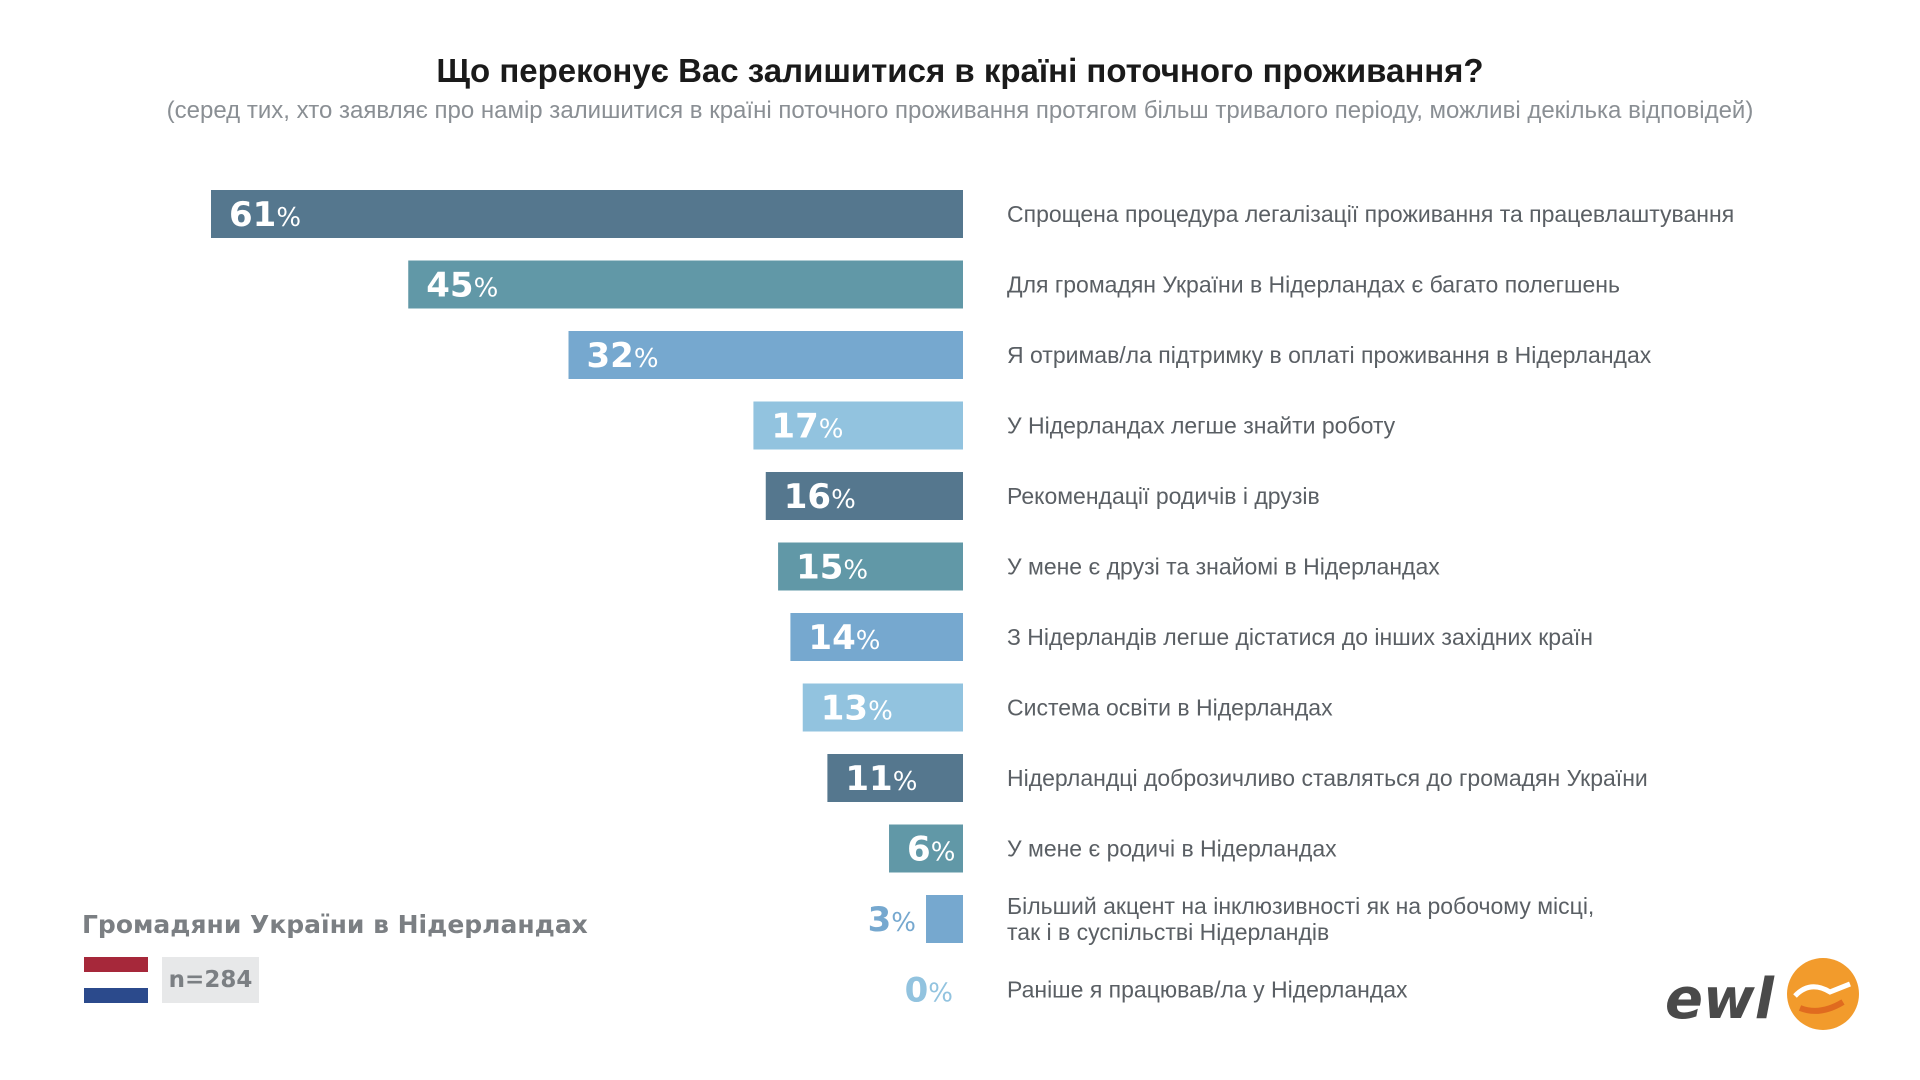 This screenshot has height=1080, width=1920. I want to click on bar-value-label: 14%, so click(844, 638).